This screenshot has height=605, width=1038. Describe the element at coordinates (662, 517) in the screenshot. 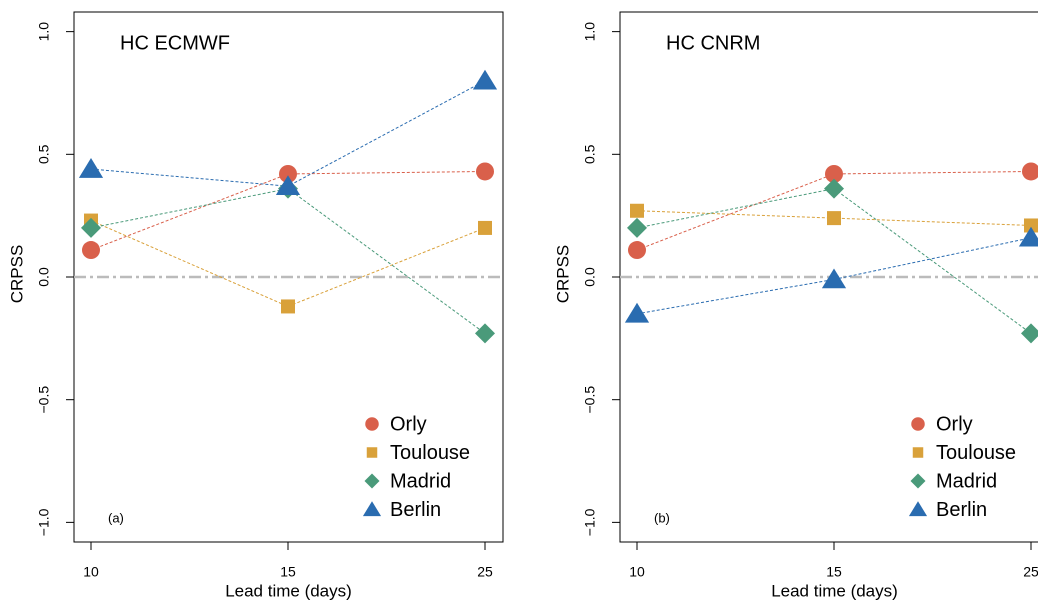

I see `panel-label: (b)` at that location.